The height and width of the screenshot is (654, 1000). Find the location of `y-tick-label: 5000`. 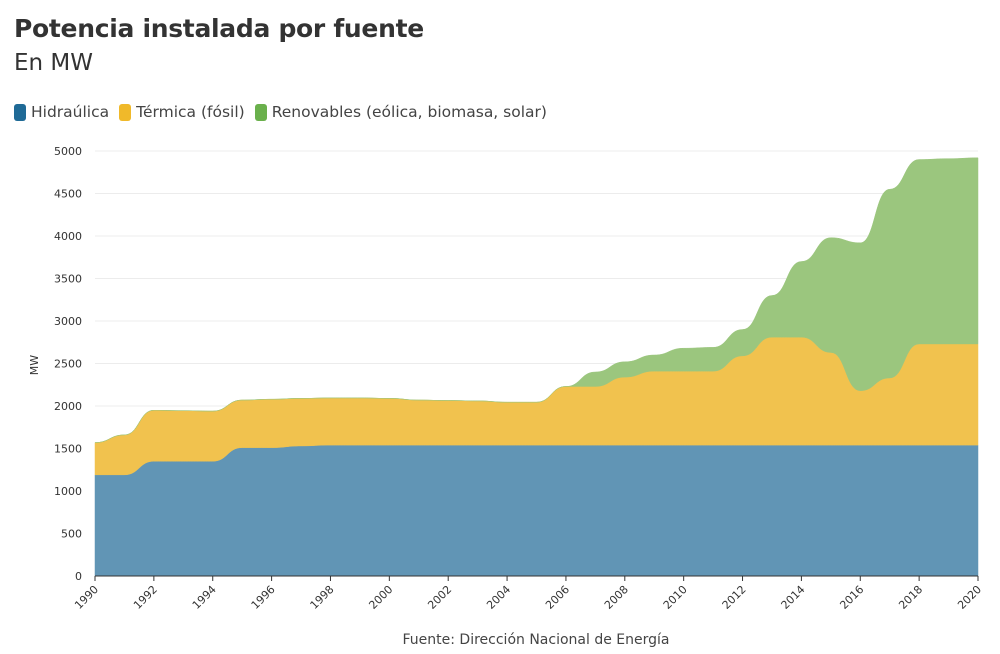

y-tick-label: 5000 is located at coordinates (68, 151).